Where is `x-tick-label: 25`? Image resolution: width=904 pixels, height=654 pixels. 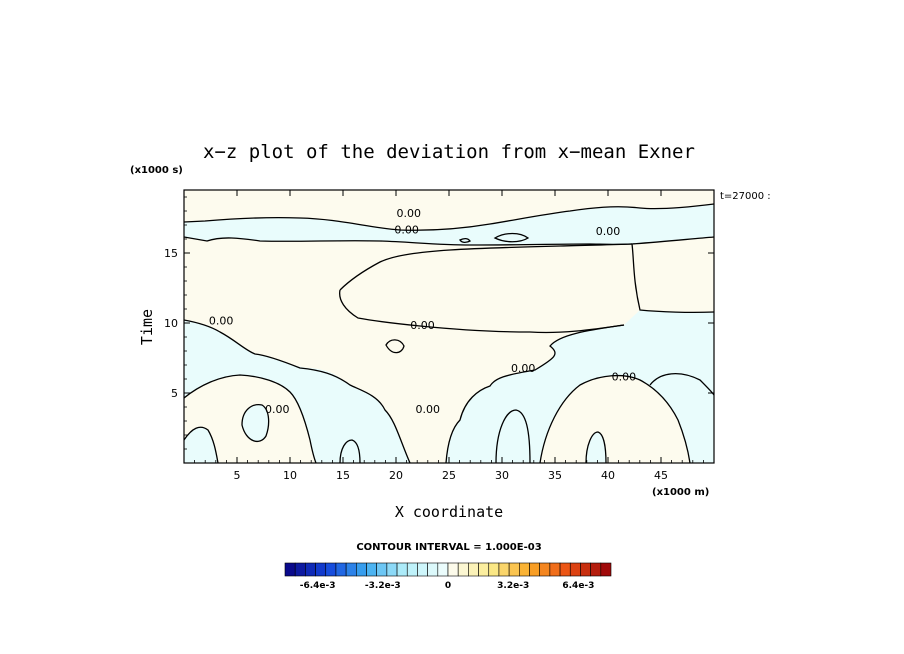
x-tick-label: 25 is located at coordinates (449, 475).